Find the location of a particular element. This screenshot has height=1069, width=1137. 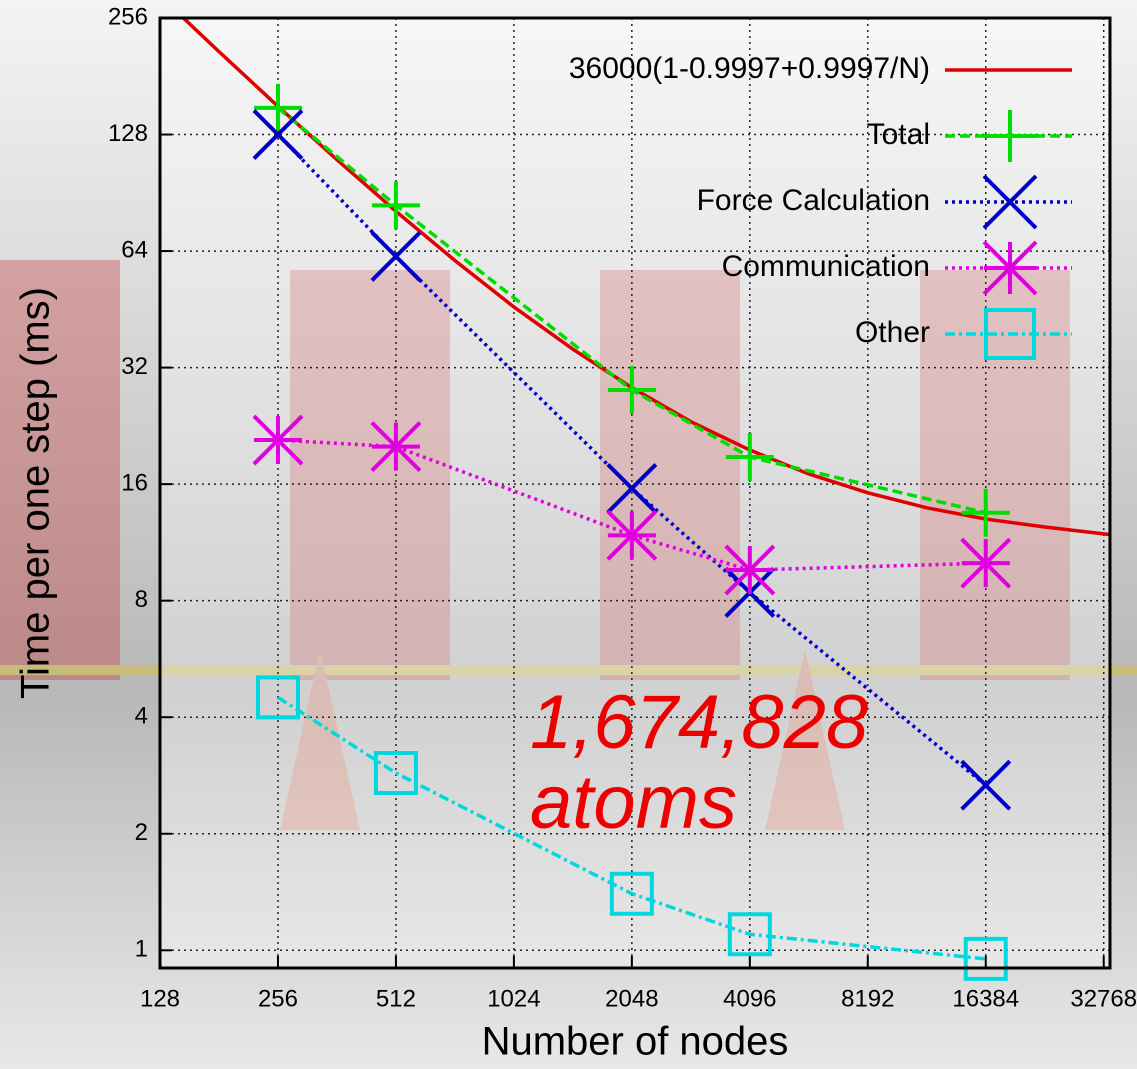

legend-label: Force Calculation is located at coordinates (813, 200).